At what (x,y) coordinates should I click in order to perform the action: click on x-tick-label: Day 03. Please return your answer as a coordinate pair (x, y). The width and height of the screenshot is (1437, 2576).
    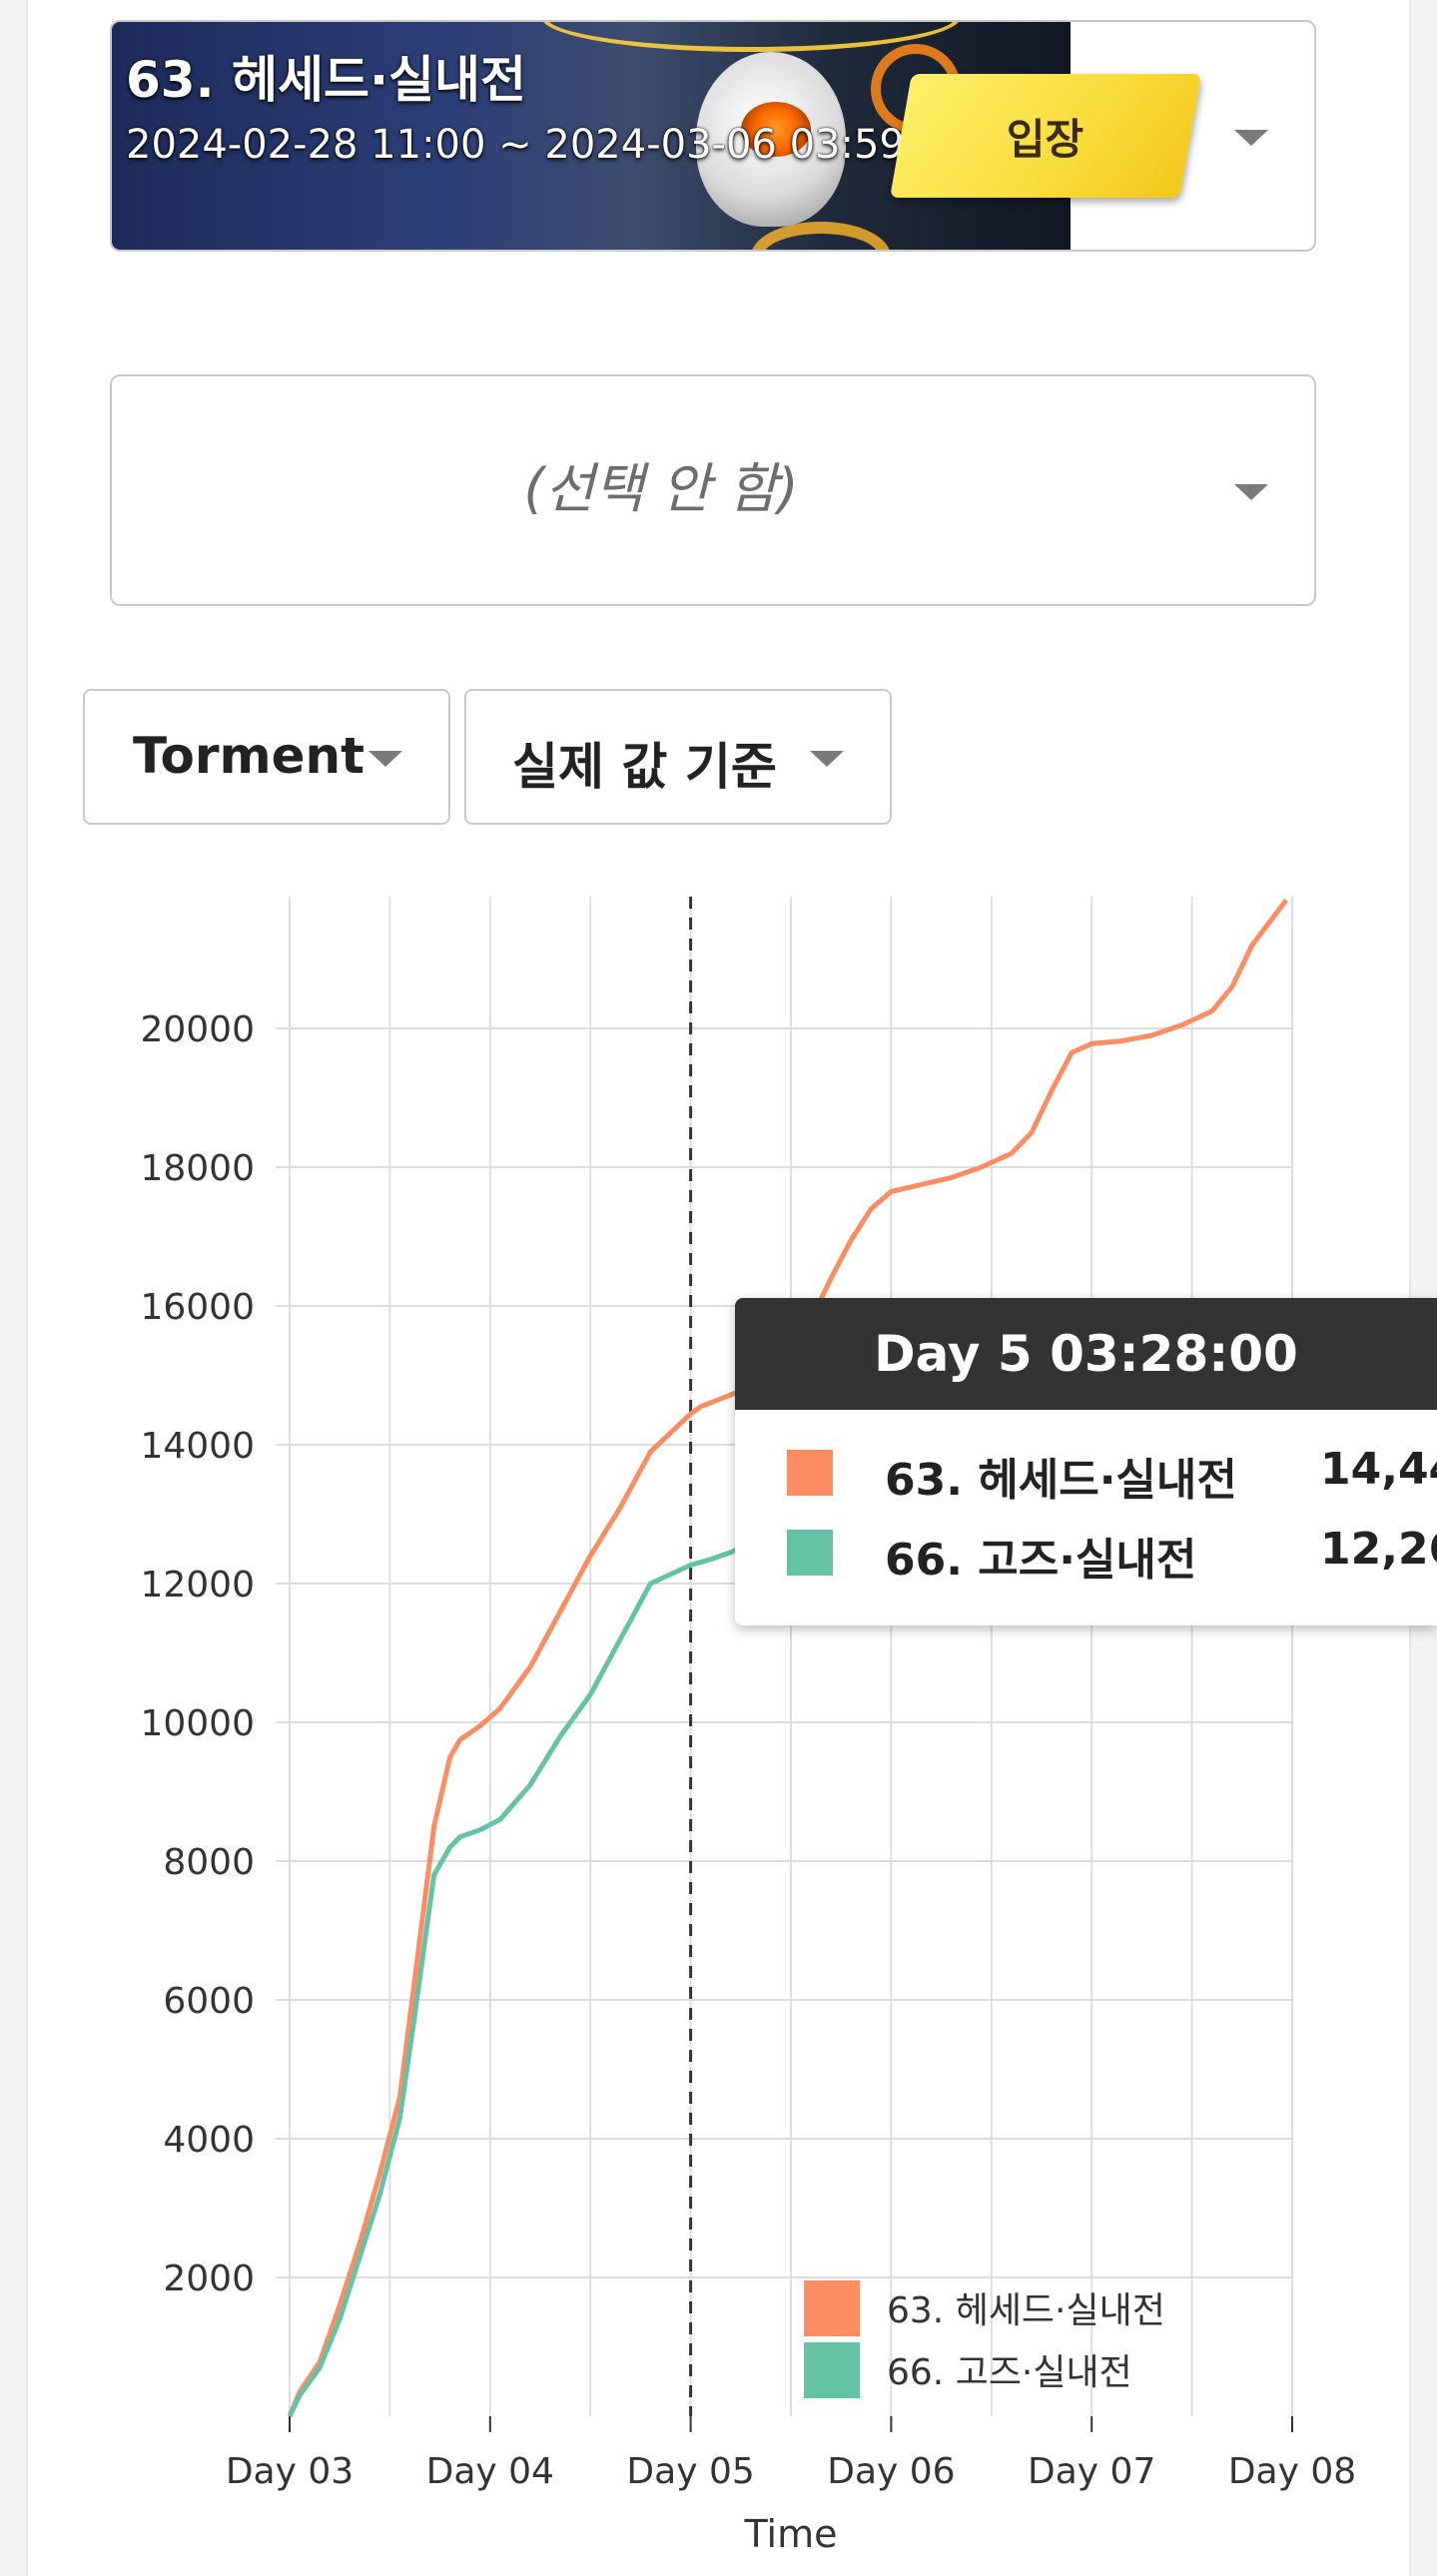
    Looking at the image, I should click on (290, 2471).